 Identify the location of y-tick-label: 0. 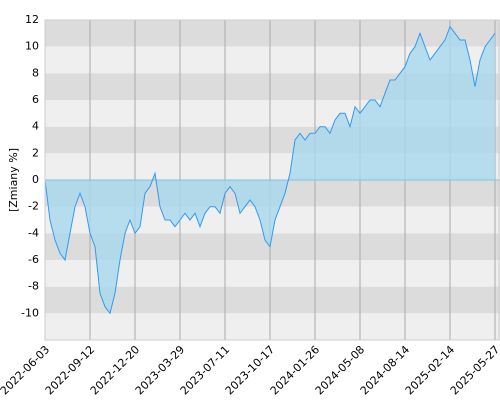
(35, 179).